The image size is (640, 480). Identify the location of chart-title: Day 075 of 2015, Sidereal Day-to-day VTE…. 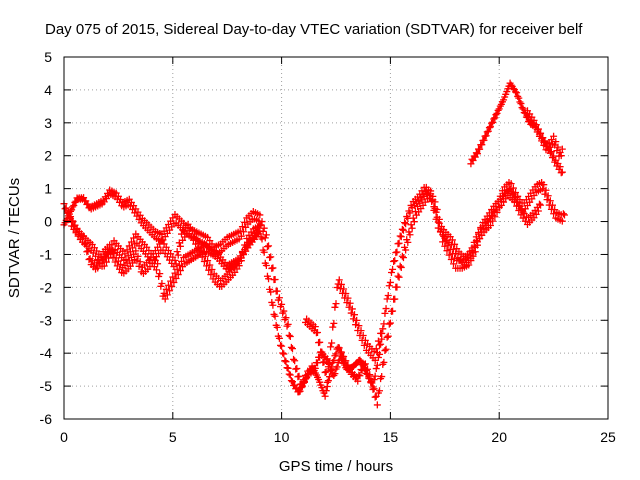
(314, 29).